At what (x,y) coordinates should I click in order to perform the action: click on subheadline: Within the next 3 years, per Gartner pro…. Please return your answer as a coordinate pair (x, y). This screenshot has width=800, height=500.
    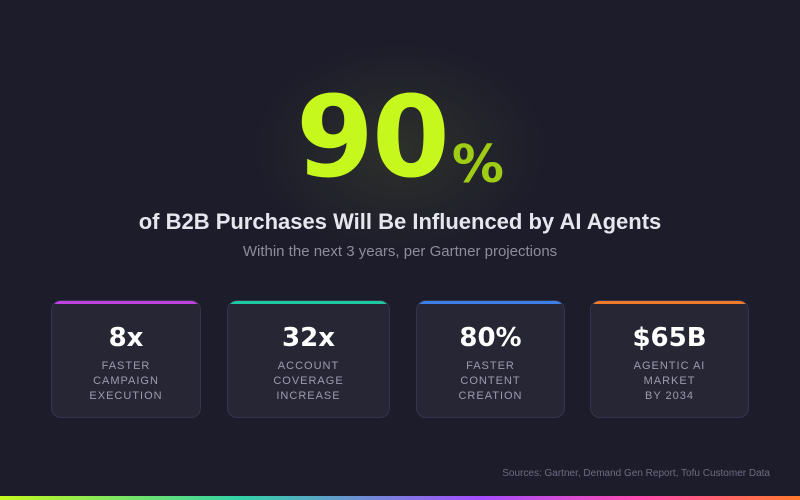
    Looking at the image, I should click on (400, 251).